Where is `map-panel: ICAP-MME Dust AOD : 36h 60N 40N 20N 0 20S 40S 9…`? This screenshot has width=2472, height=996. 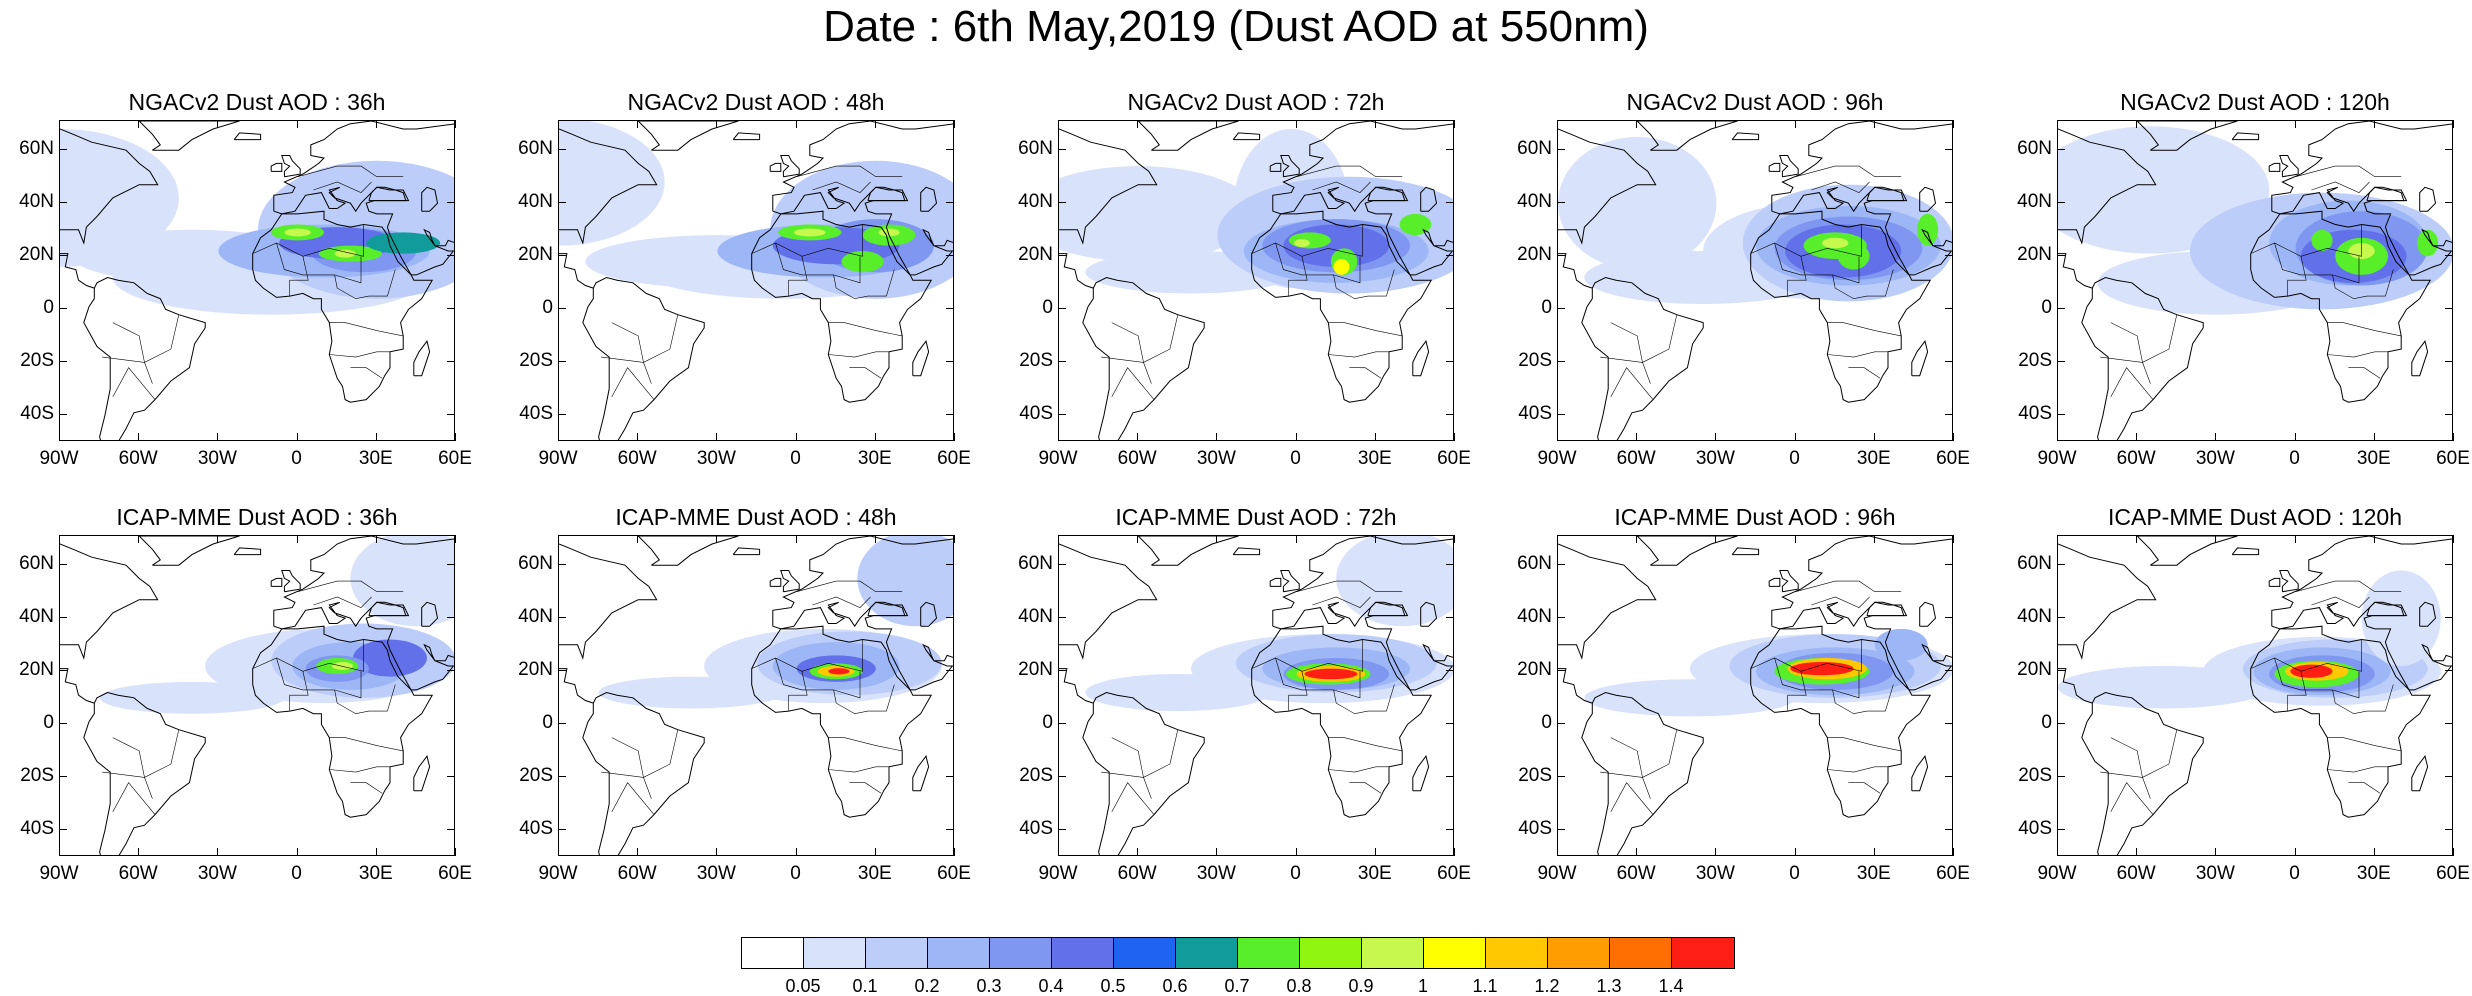
map-panel: ICAP-MME Dust AOD : 36h 60N 40N 20N 0 20S 40S 9… is located at coordinates (236, 699).